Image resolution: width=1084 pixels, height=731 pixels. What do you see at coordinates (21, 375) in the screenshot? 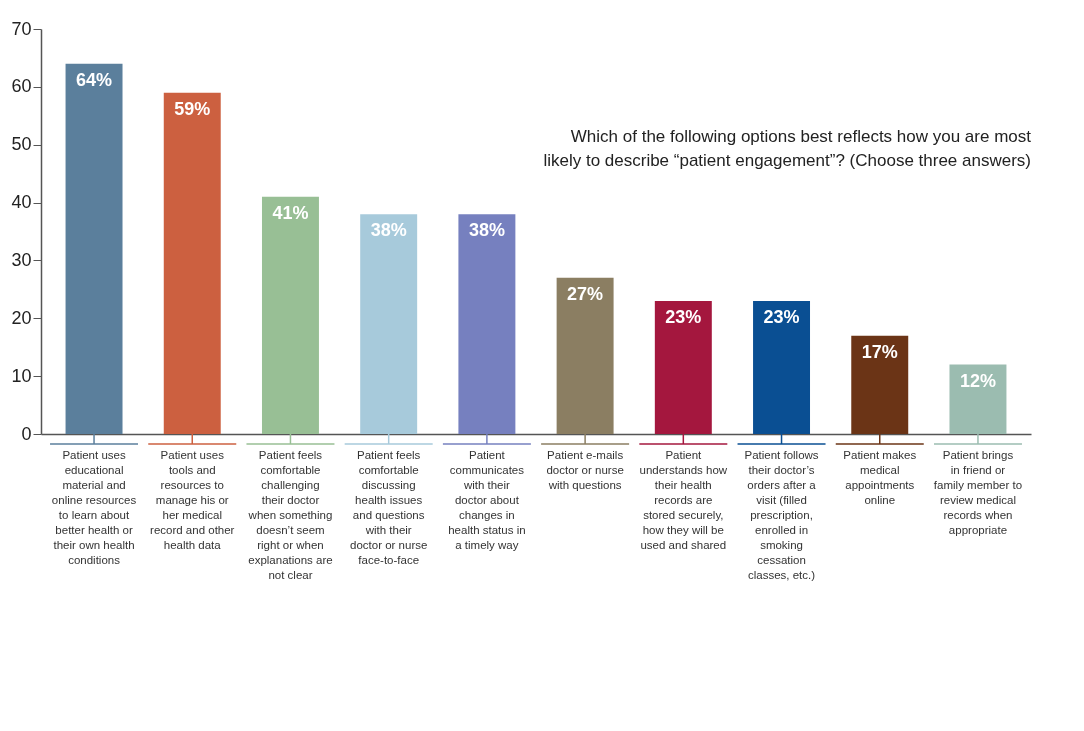
I see `y-tick-label: 10` at bounding box center [21, 375].